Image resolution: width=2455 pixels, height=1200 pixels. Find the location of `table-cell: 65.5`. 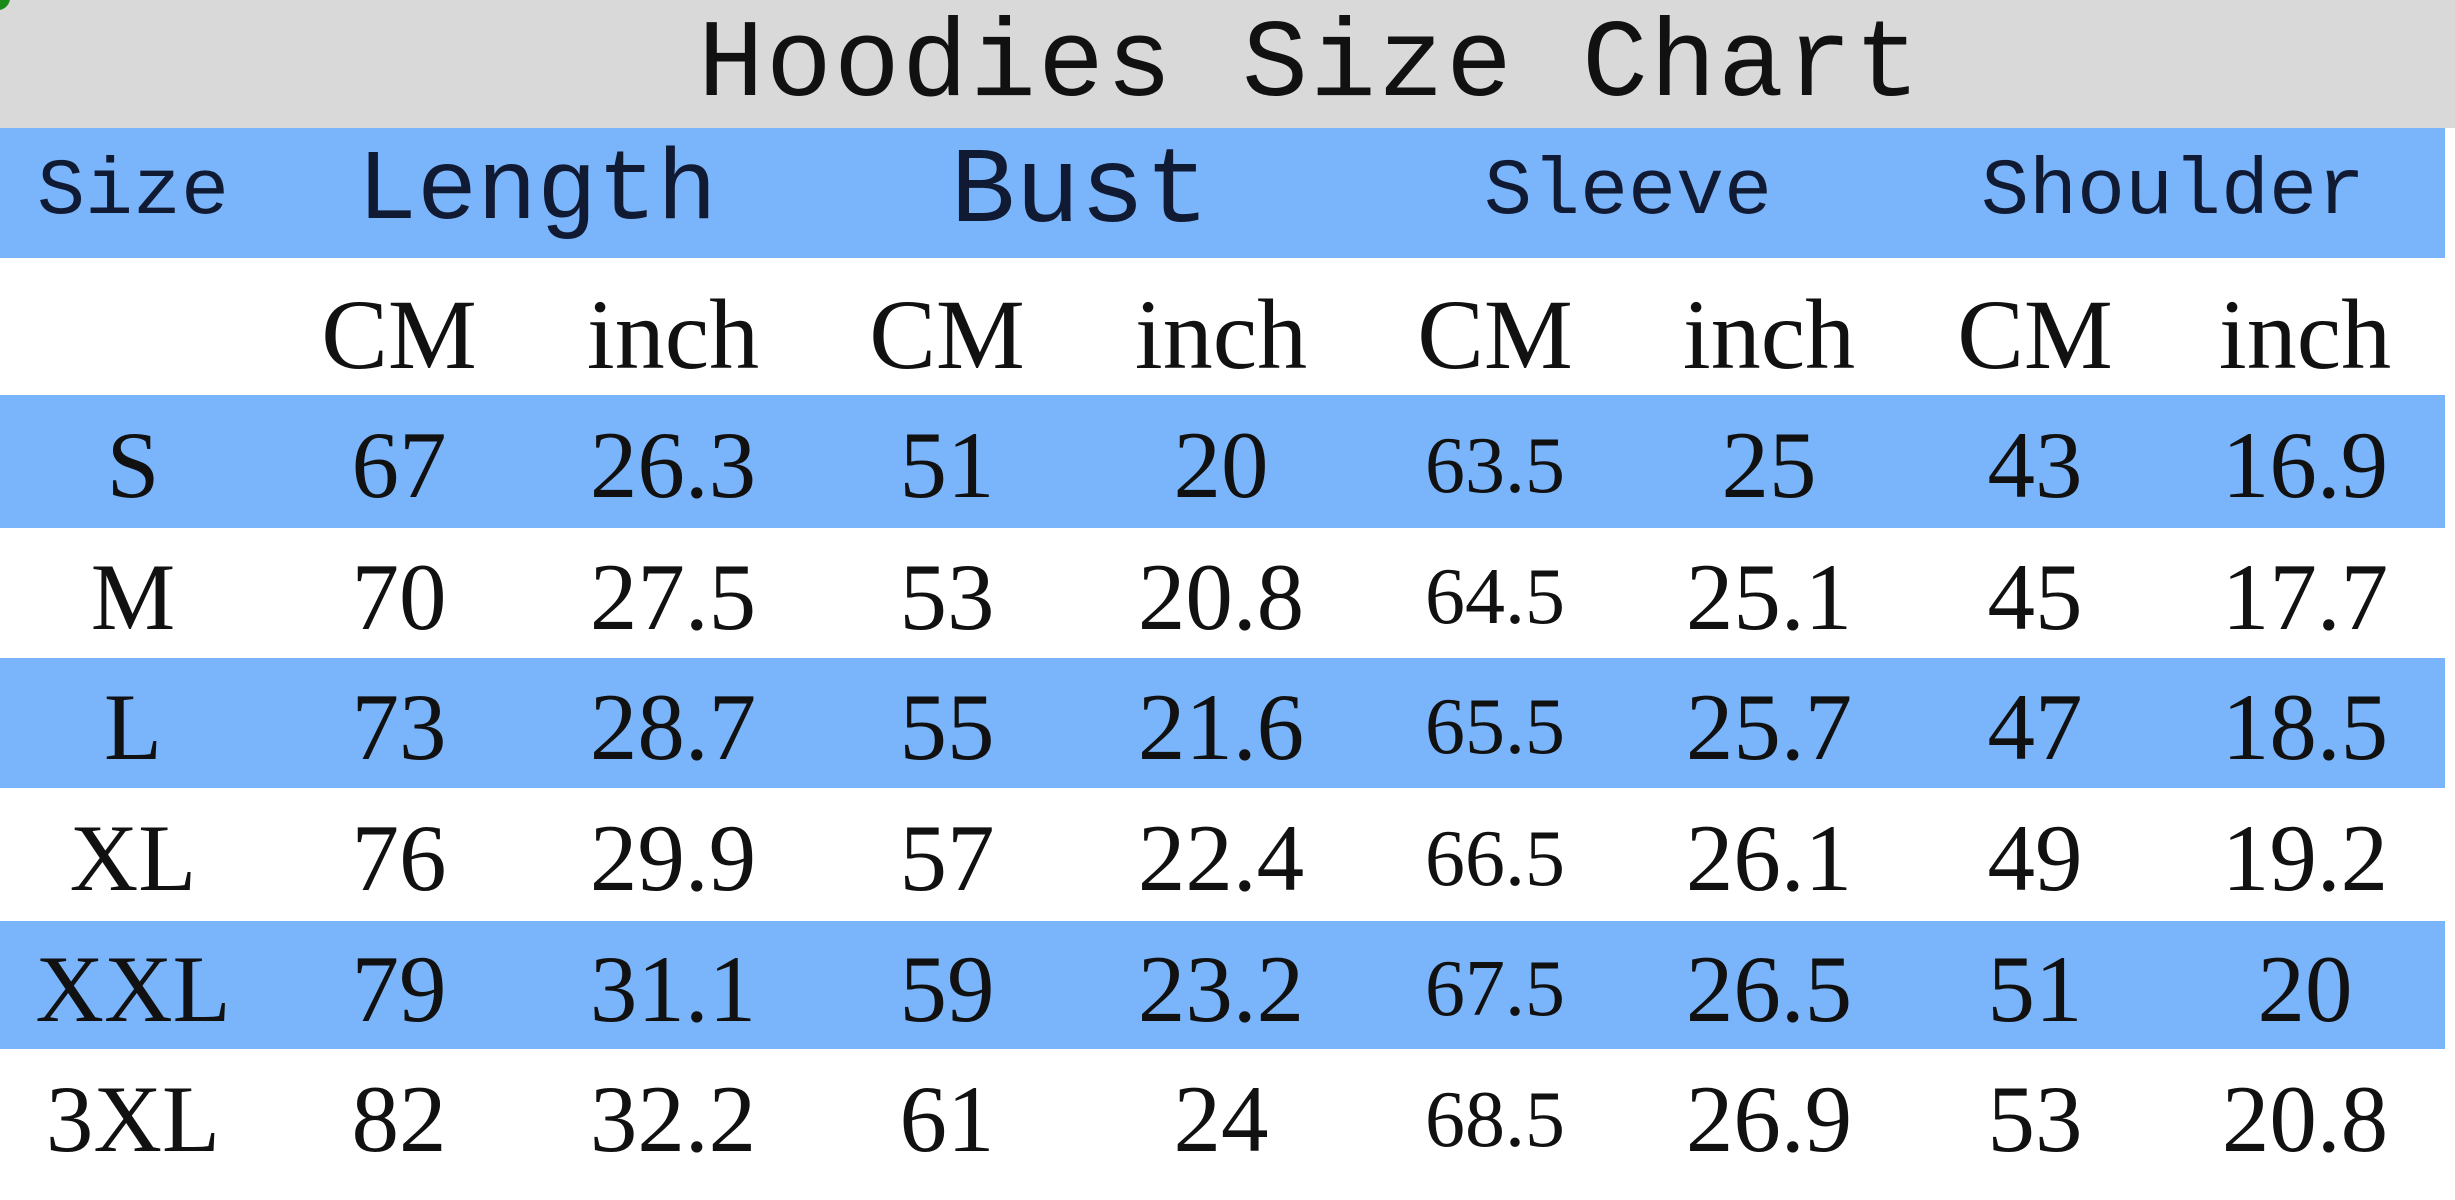

table-cell: 65.5 is located at coordinates (1495, 727).